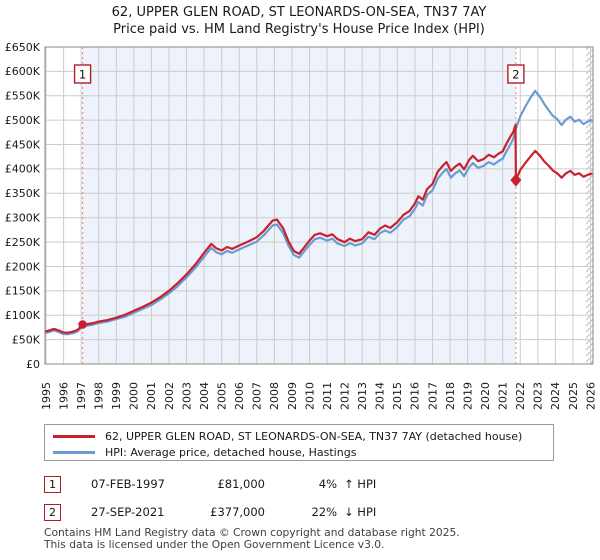 Image resolution: width=600 pixels, height=560 pixels. What do you see at coordinates (33, 364) in the screenshot?
I see `svg-text: £0` at bounding box center [33, 364].